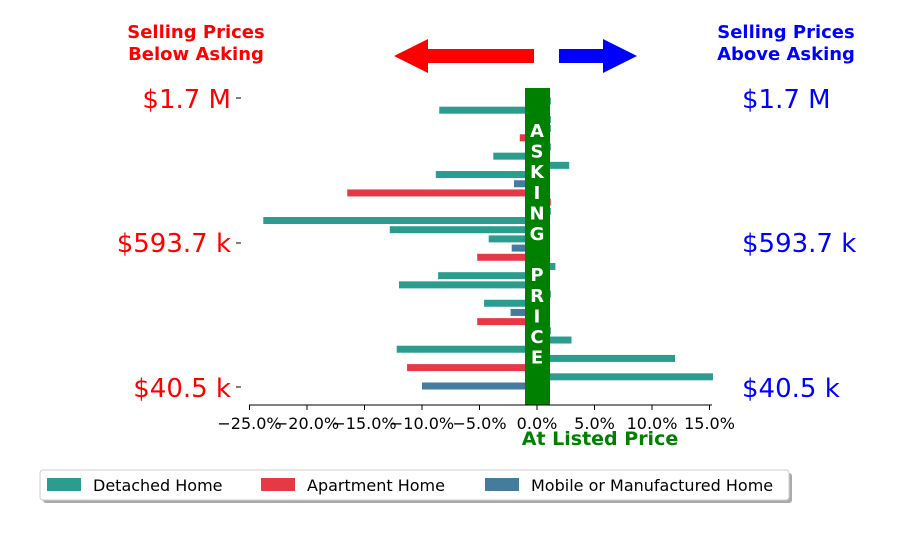 Image resolution: width=903 pixels, height=541 pixels. Describe the element at coordinates (364, 423) in the screenshot. I see `x-tick-label: −15.0%` at that location.